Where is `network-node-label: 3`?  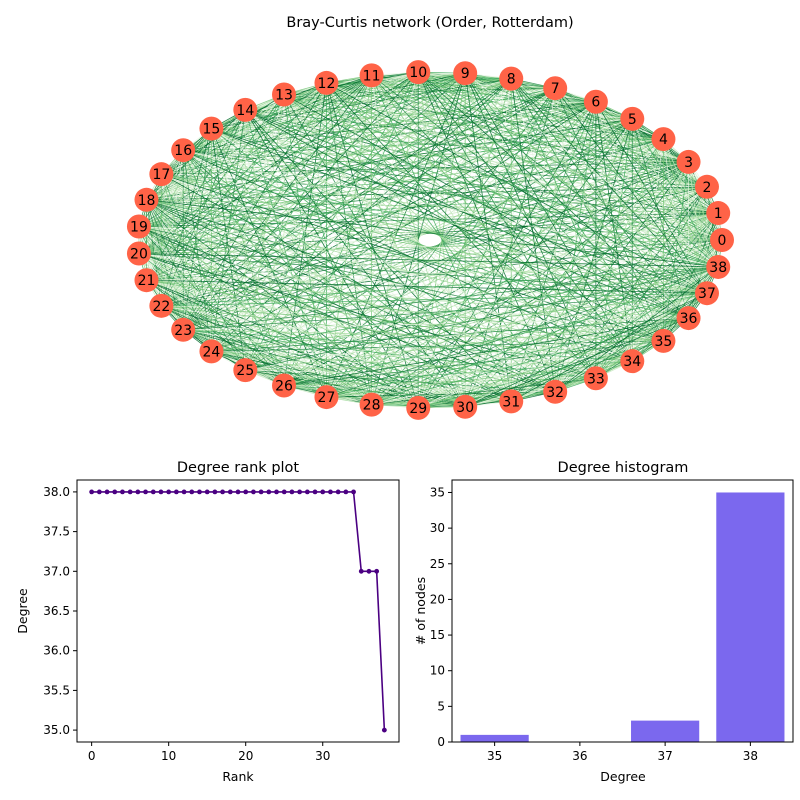 network-node-label: 3 is located at coordinates (688, 163).